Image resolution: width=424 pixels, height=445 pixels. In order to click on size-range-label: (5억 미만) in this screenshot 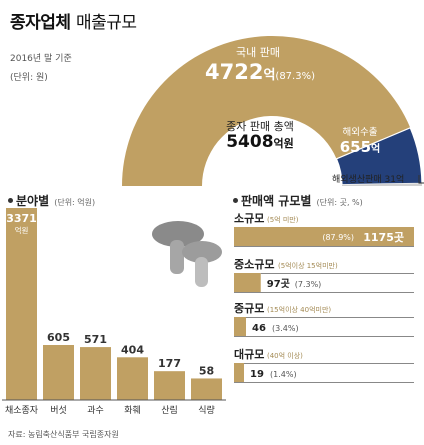, I will do `click(283, 219)`.